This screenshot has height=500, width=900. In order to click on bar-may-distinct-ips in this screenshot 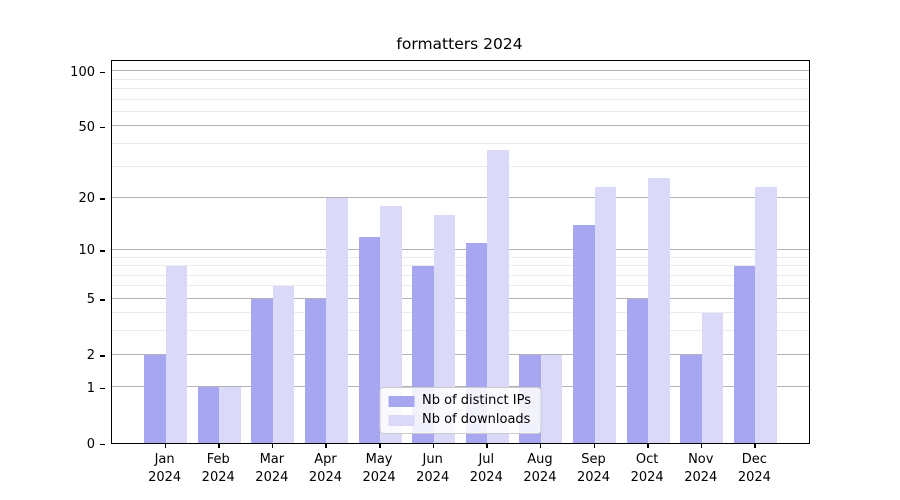, I will do `click(369, 339)`.